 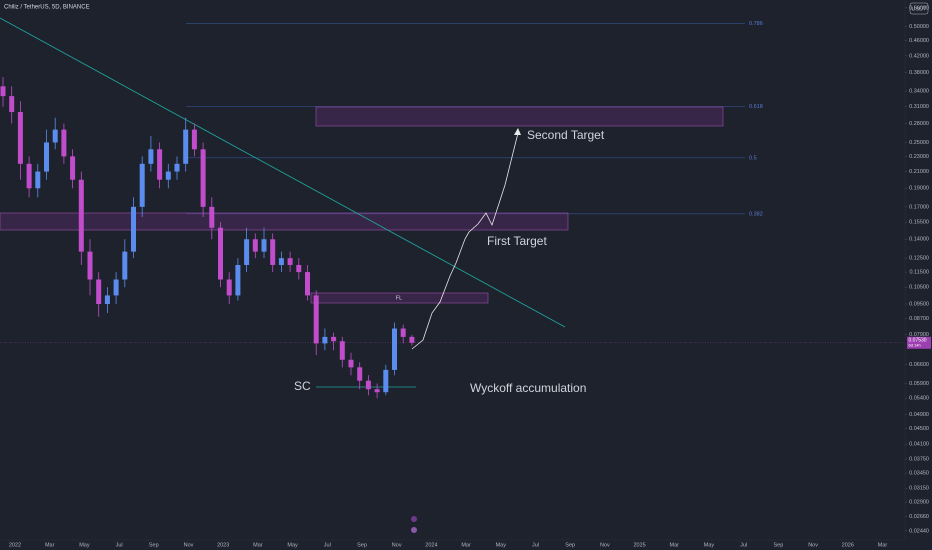 What do you see at coordinates (919, 365) in the screenshot?
I see `y-tick-label: 0.06600` at bounding box center [919, 365].